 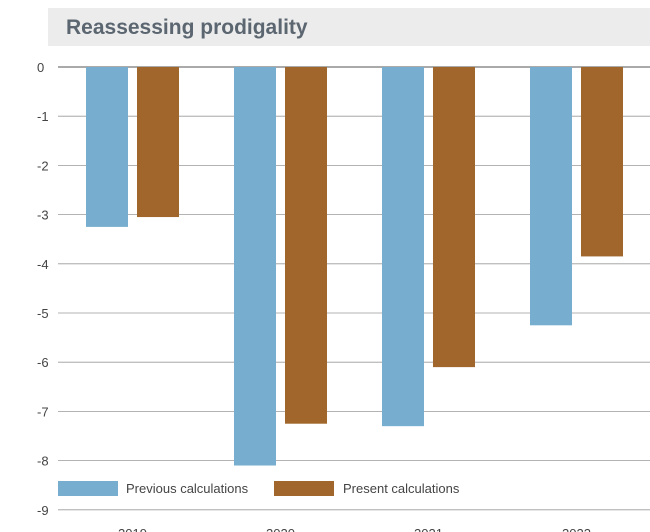 What do you see at coordinates (576, 529) in the screenshot?
I see `x-tick-label: 2022` at bounding box center [576, 529].